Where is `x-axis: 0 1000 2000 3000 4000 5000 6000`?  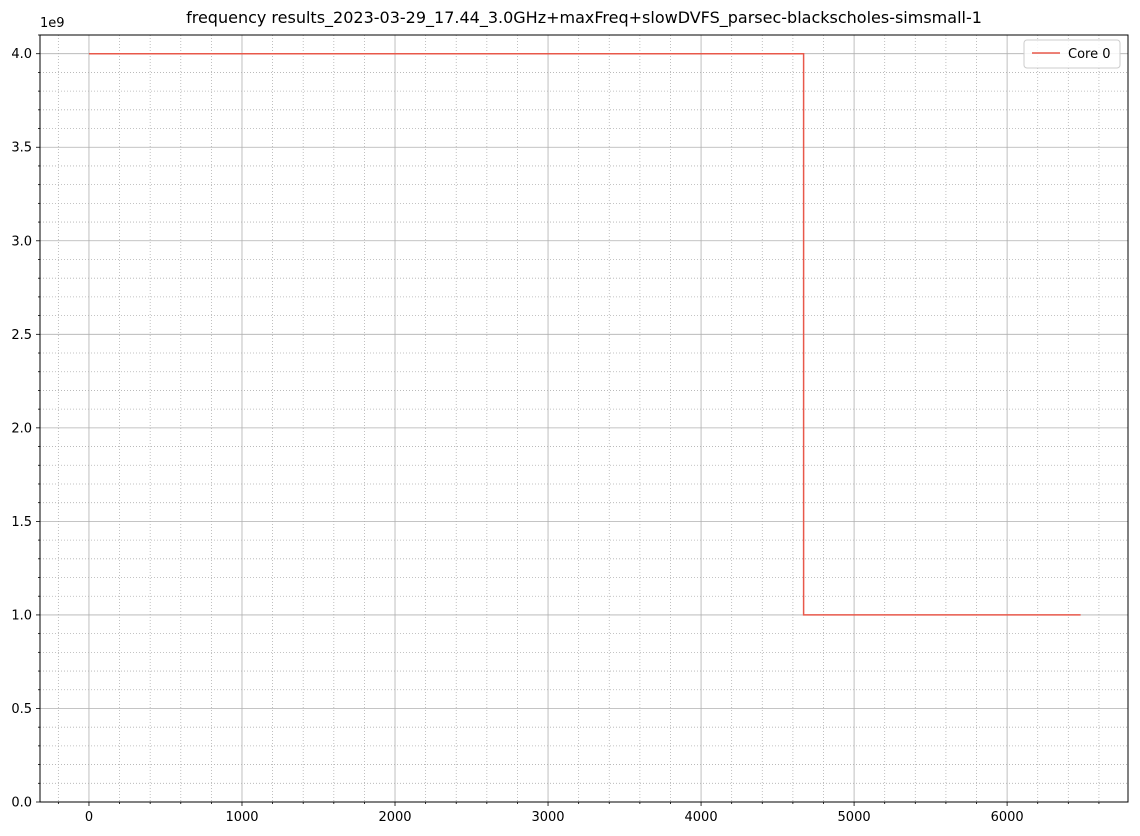
x-axis: 0 1000 2000 3000 4000 5000 6000 is located at coordinates (578, 813).